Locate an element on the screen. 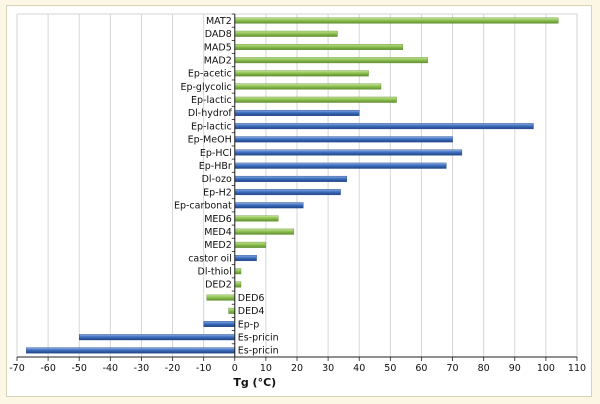 The width and height of the screenshot is (600, 404). x-tick-label: 110 is located at coordinates (577, 368).